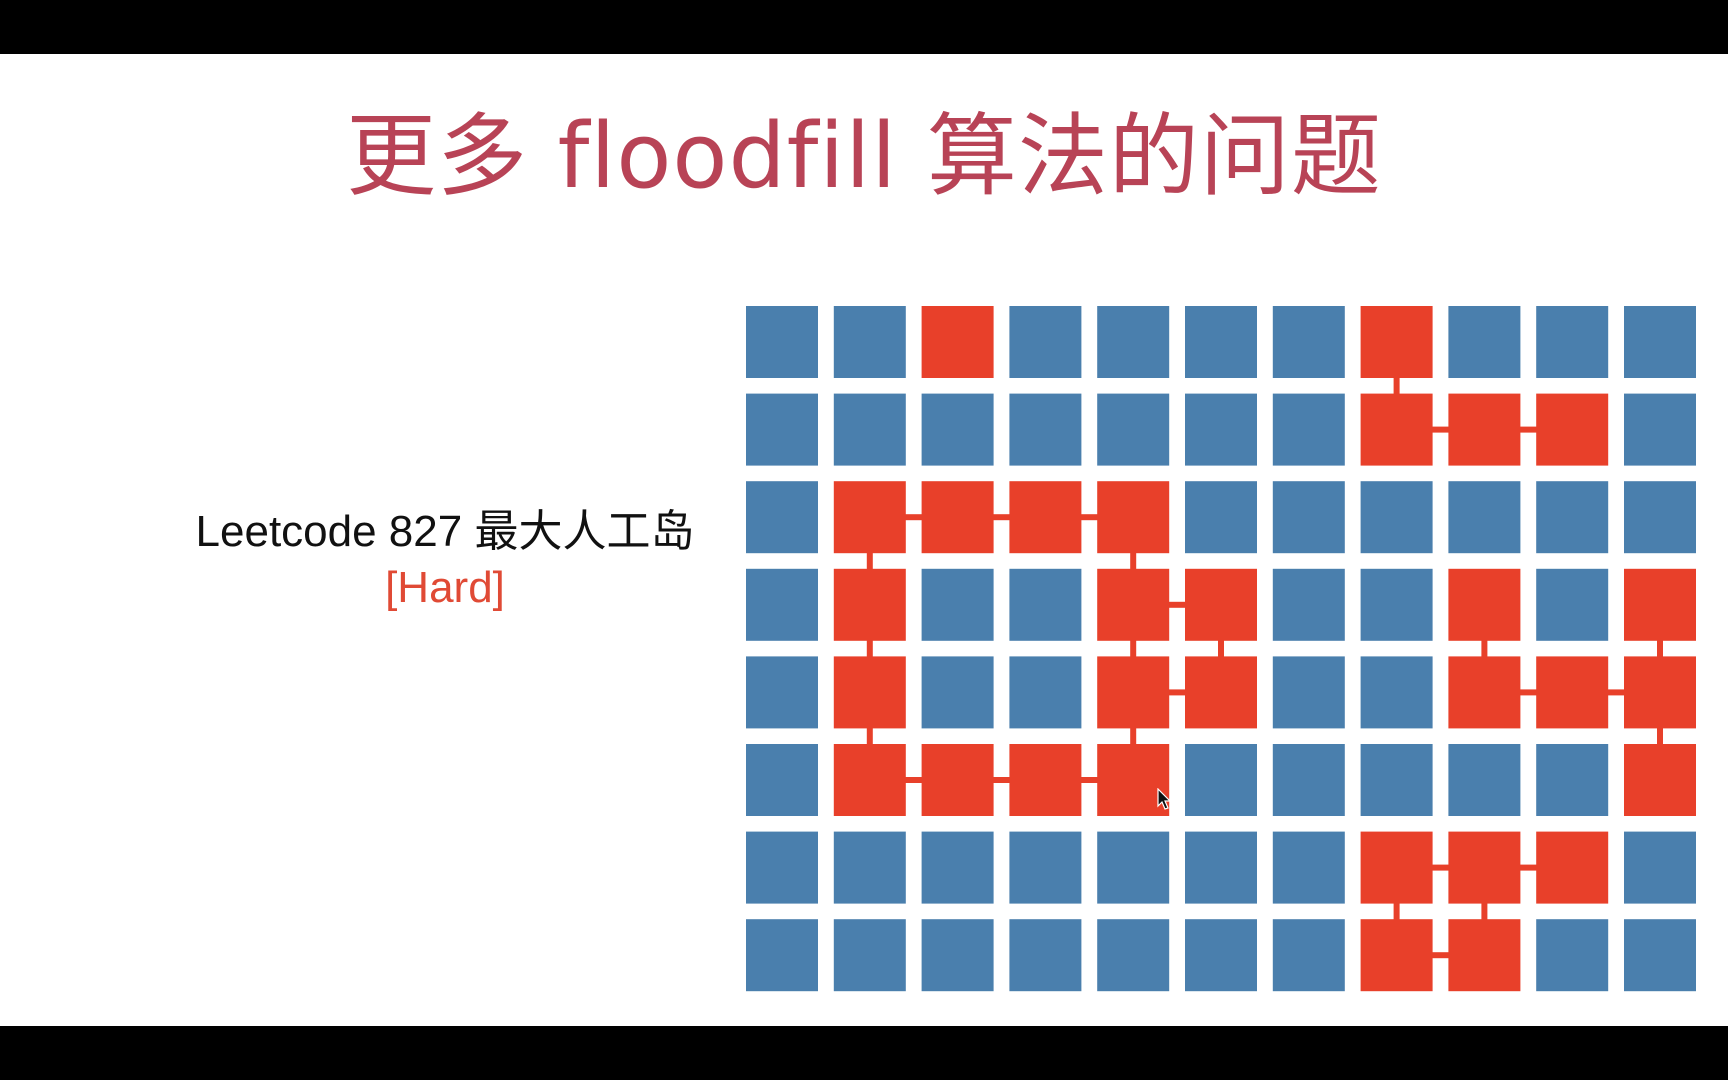 This screenshot has width=1728, height=1080. What do you see at coordinates (445, 587) in the screenshot?
I see `problem-difficulty: [Hard]` at bounding box center [445, 587].